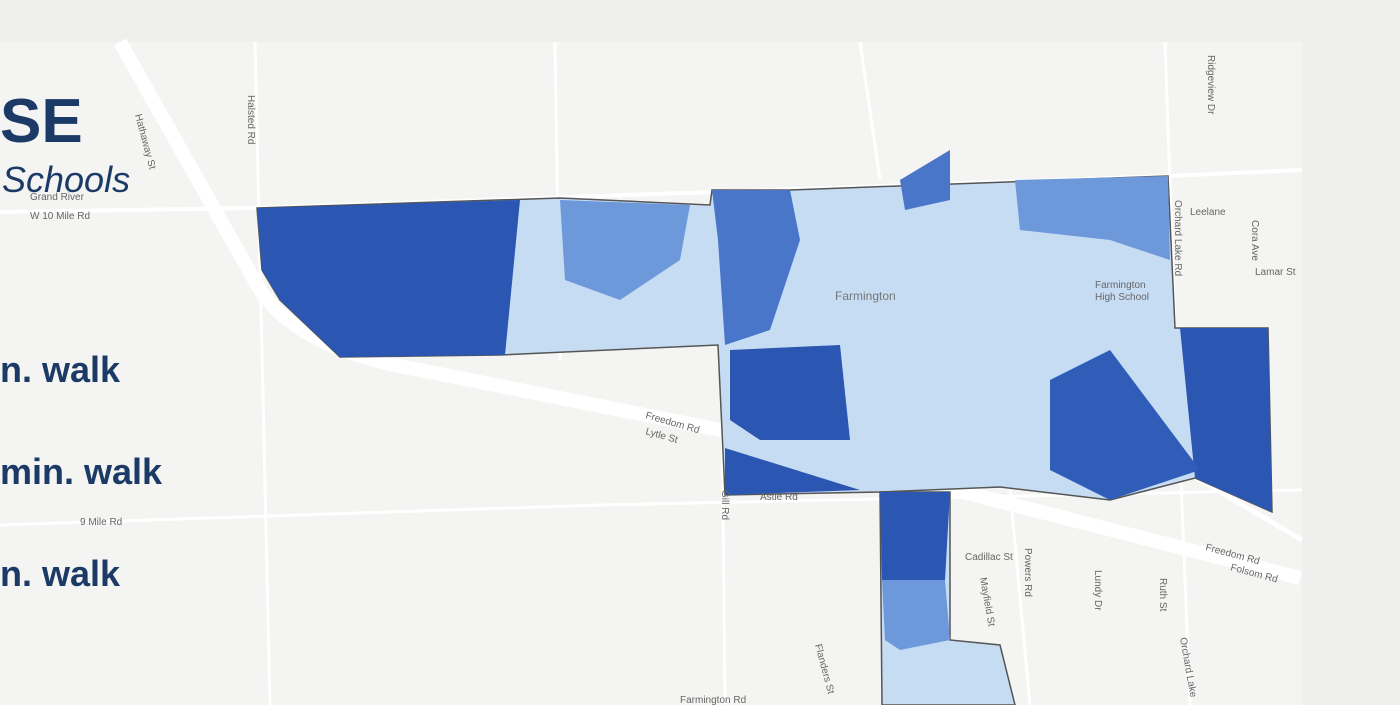 This screenshot has width=1400, height=705. What do you see at coordinates (779, 497) in the screenshot?
I see `road-label: Astle Rd` at bounding box center [779, 497].